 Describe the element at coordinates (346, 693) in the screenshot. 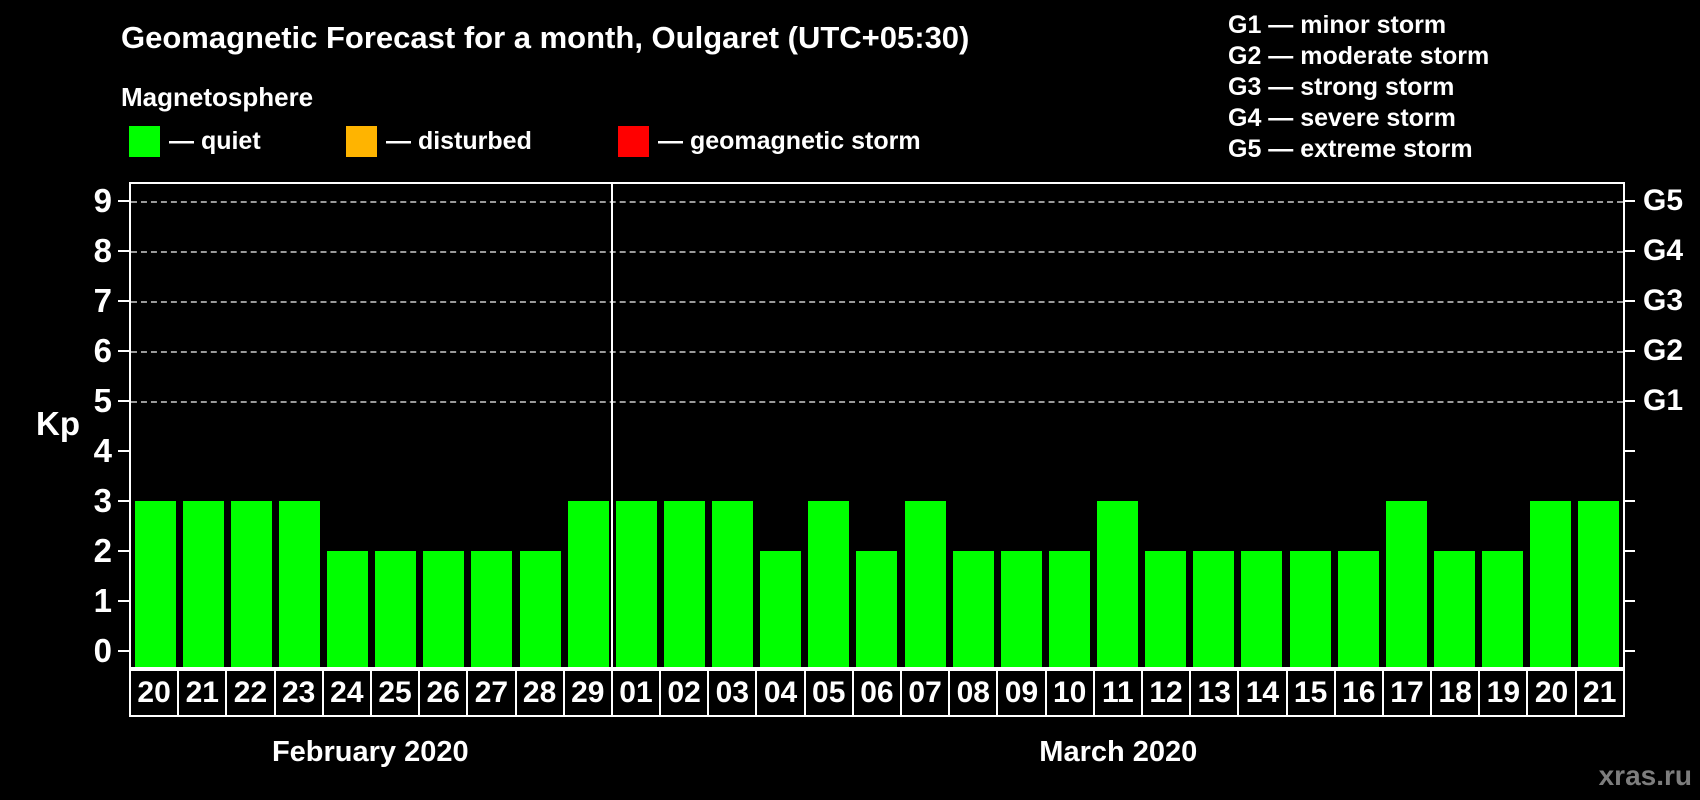

I see `day-cell: 24` at that location.